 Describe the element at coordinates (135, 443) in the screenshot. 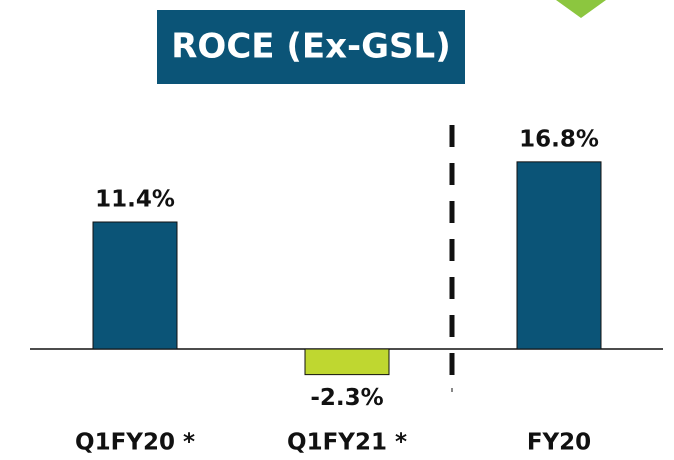

I see `x-tick-label: Q1FY20 *` at that location.